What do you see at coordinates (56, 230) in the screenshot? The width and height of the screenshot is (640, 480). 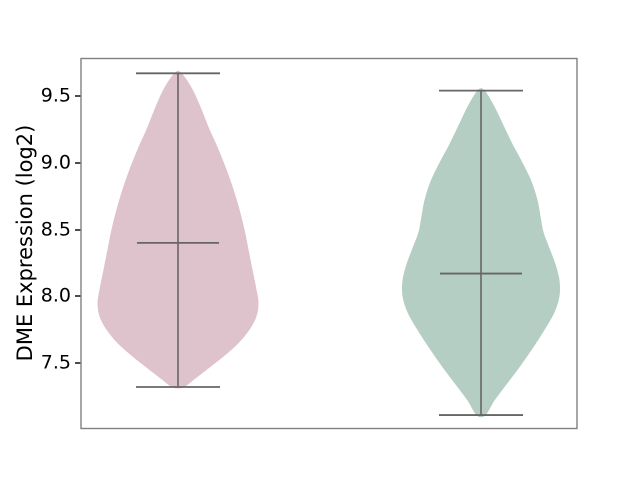 I see `y-tick-label-8-5: 8.5` at bounding box center [56, 230].